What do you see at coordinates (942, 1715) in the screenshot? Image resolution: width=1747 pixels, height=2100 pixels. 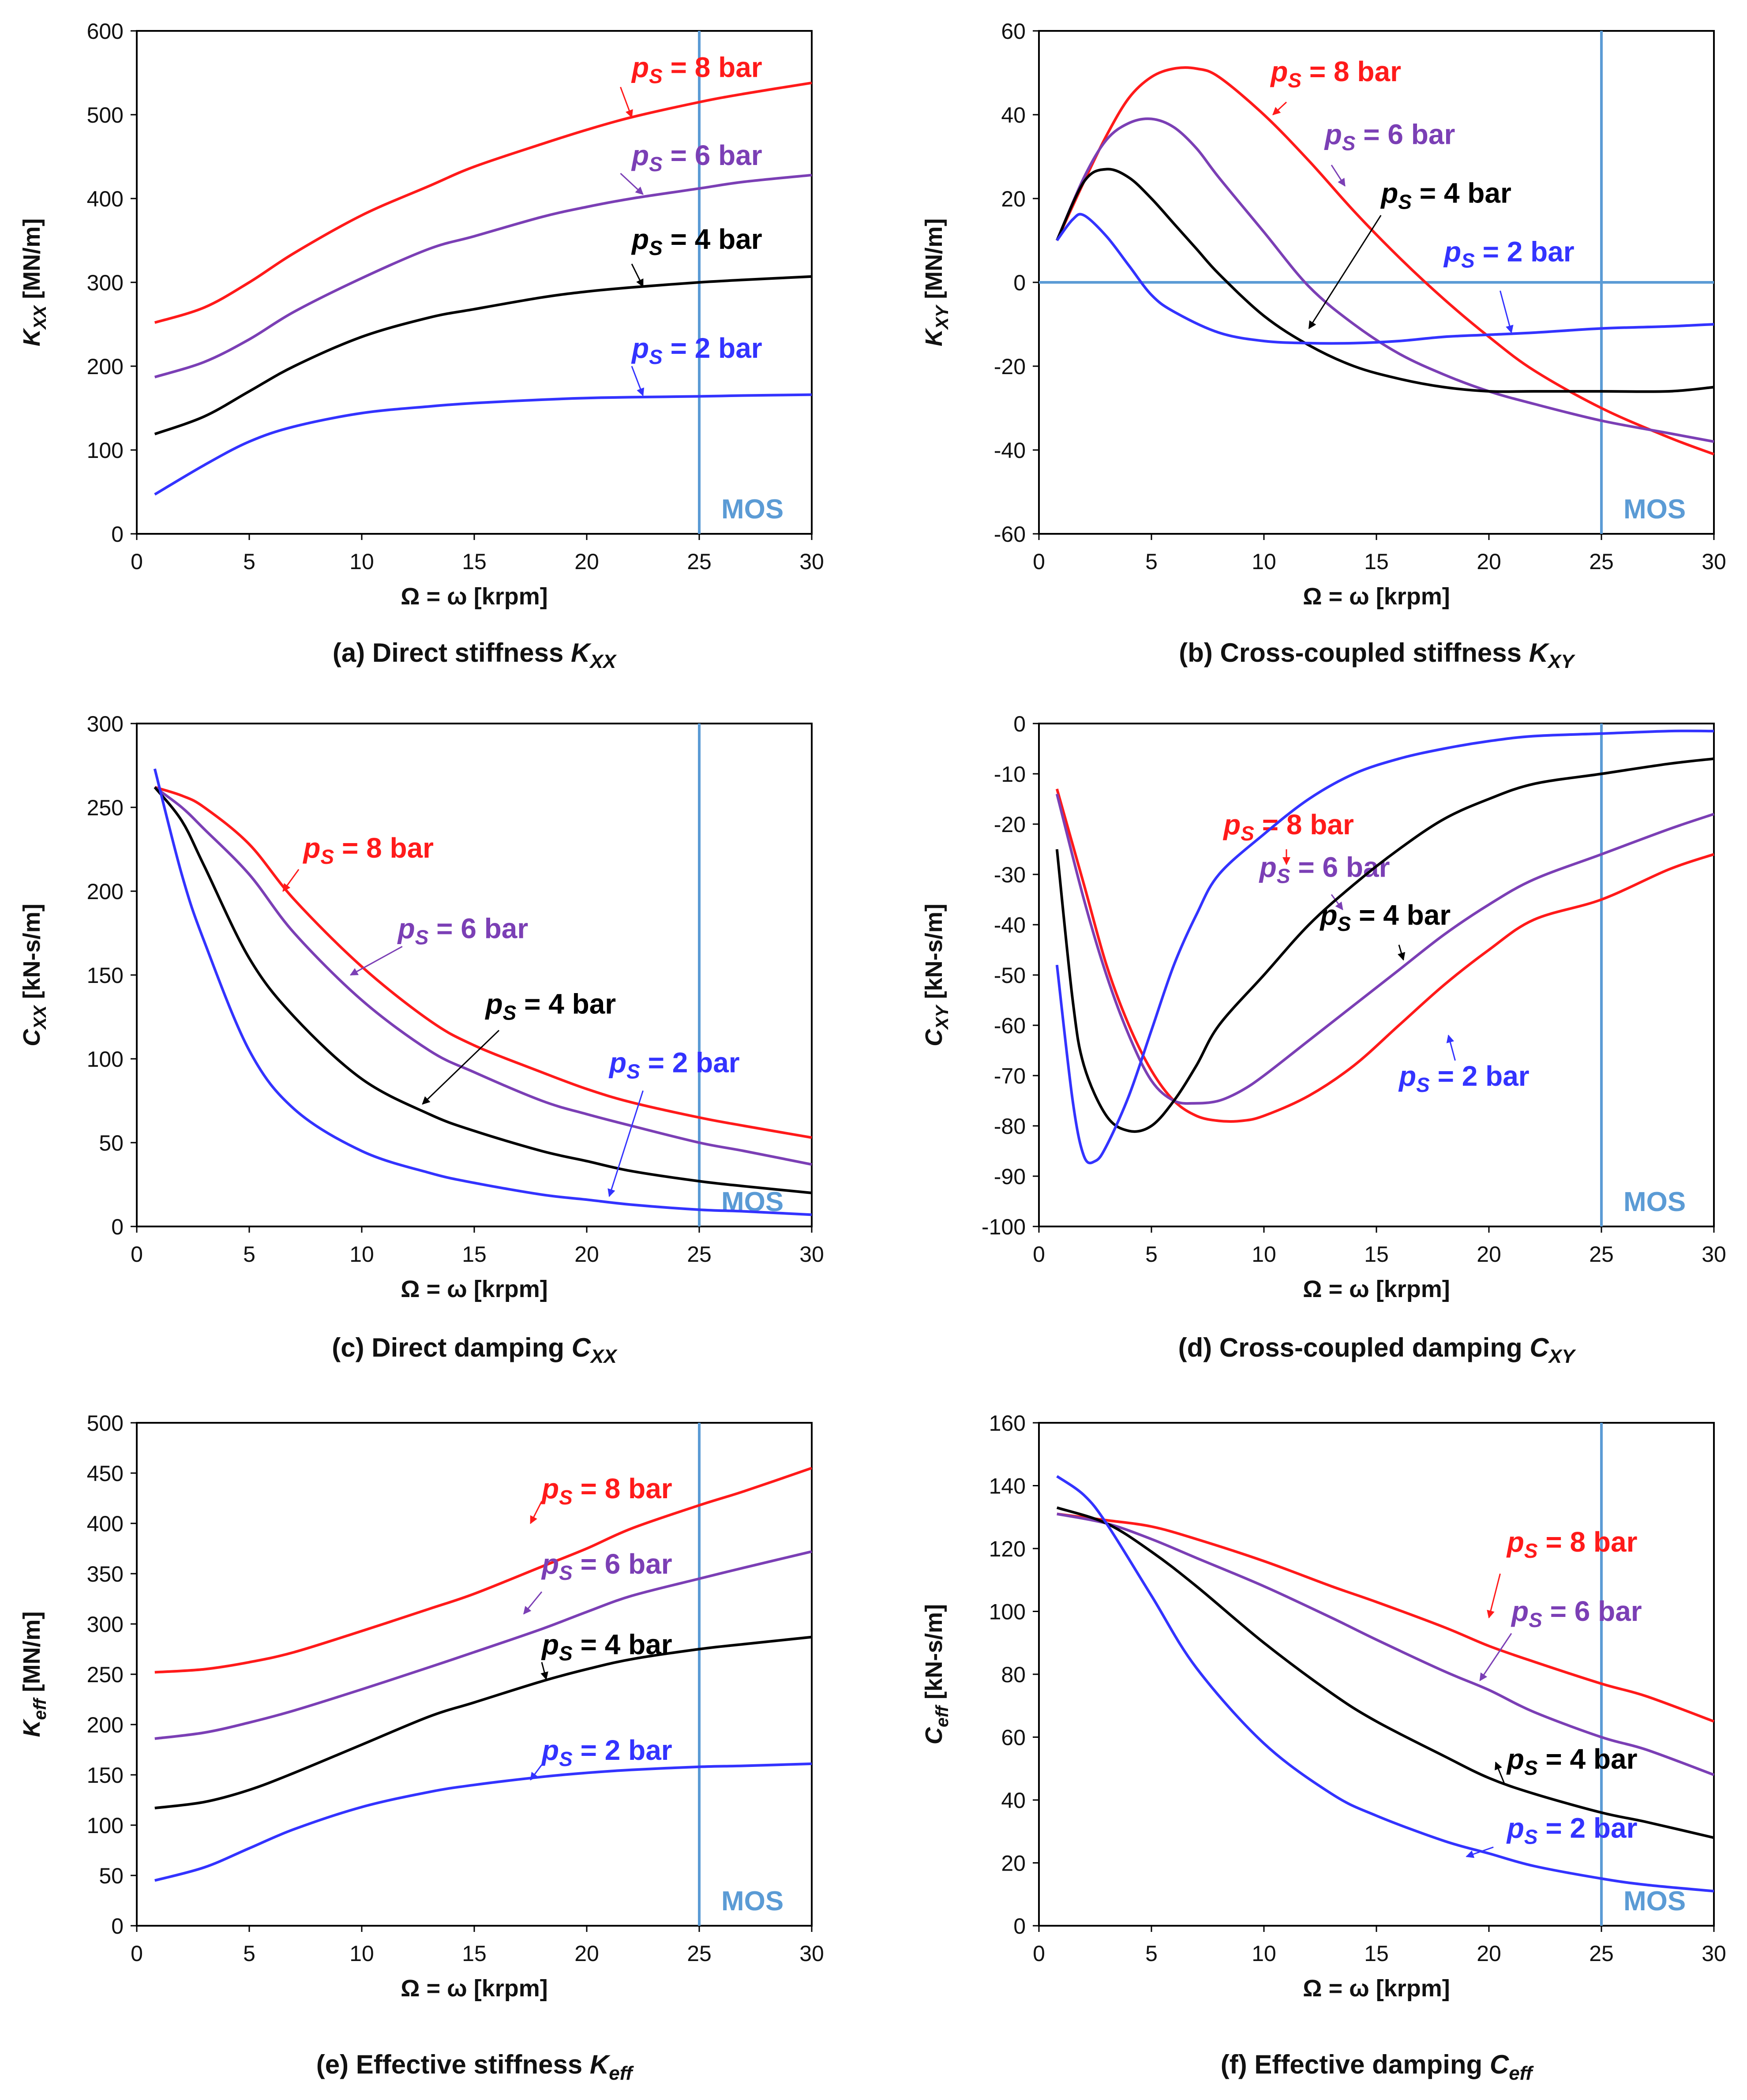 I see `y-axis-subscript: eff` at bounding box center [942, 1715].